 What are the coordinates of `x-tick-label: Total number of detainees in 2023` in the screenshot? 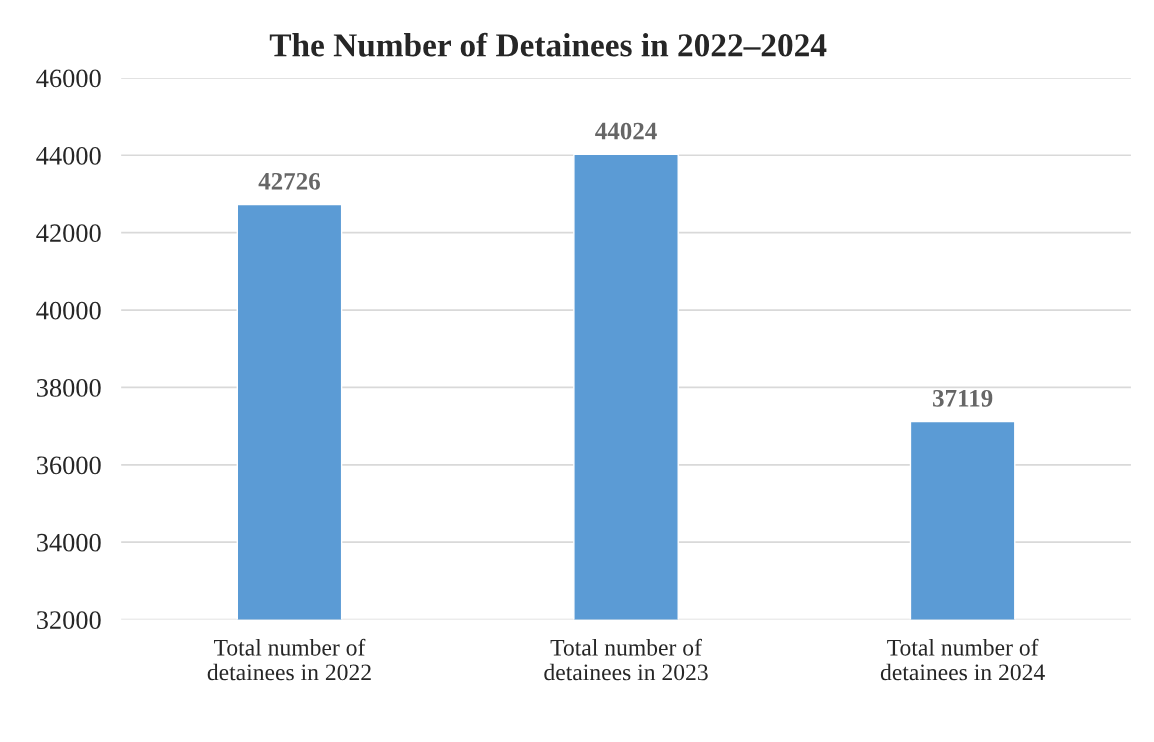 It's located at (626, 659).